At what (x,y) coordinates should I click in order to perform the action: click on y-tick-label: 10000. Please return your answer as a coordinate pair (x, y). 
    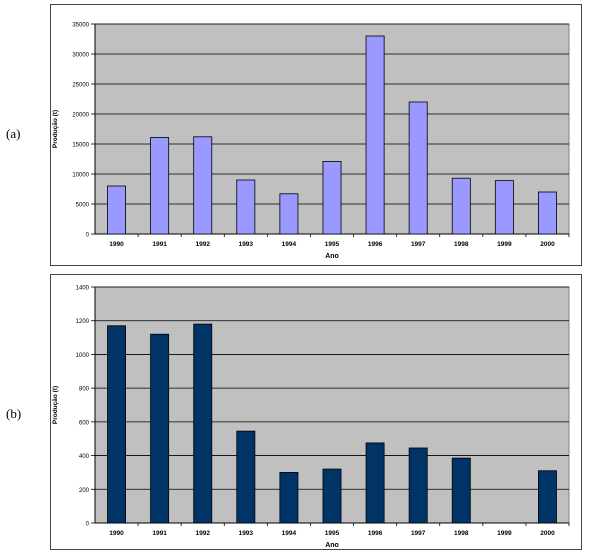
    Looking at the image, I should click on (80, 176).